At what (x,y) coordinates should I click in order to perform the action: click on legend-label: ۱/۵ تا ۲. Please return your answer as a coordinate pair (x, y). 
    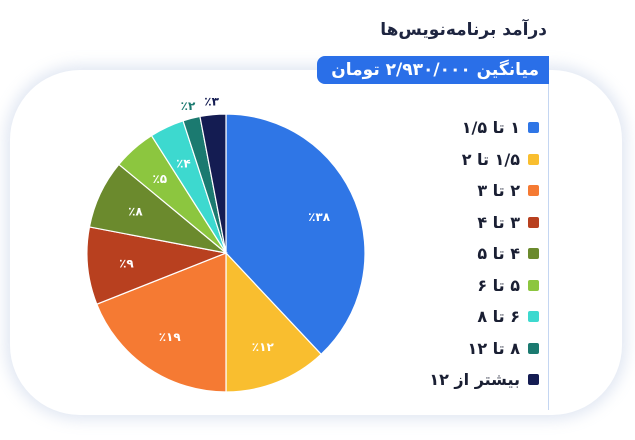
    Looking at the image, I should click on (490, 159).